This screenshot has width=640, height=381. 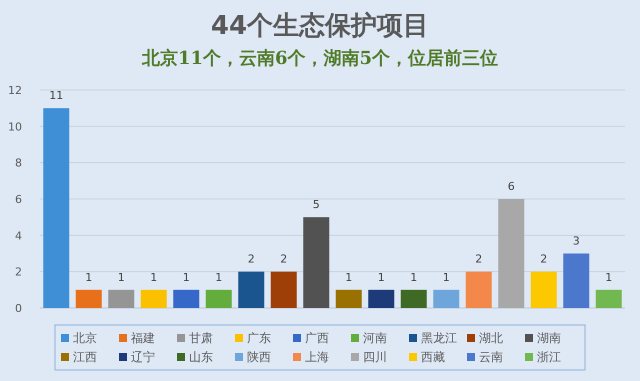 I want to click on data-label: 11, so click(x=56, y=95).